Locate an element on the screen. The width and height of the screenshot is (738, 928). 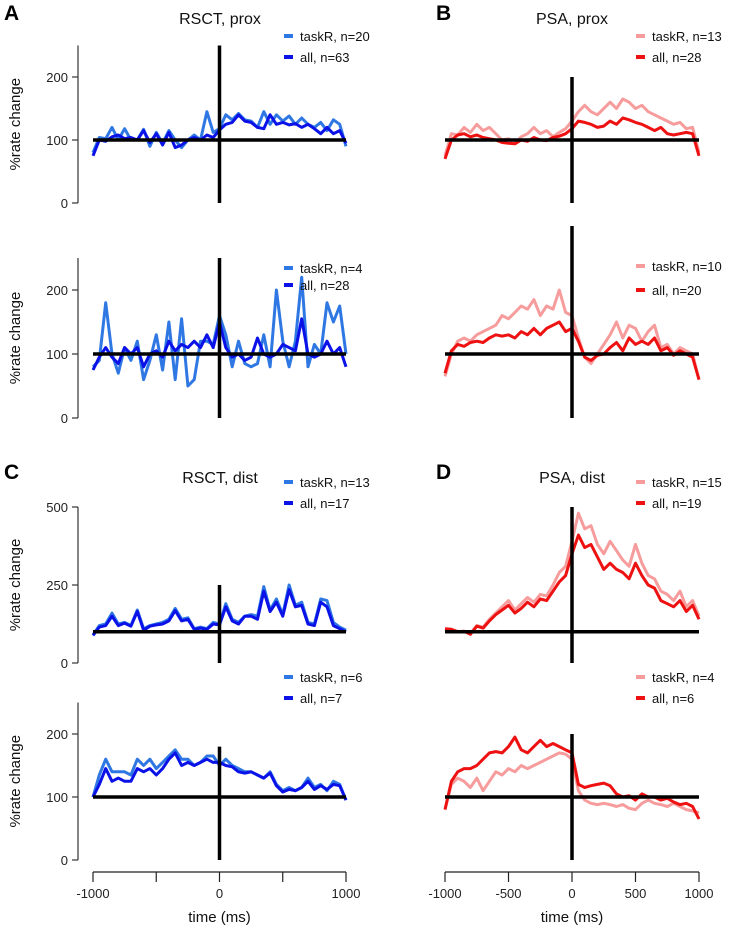
panel-title: PSA, prox is located at coordinates (572, 19).